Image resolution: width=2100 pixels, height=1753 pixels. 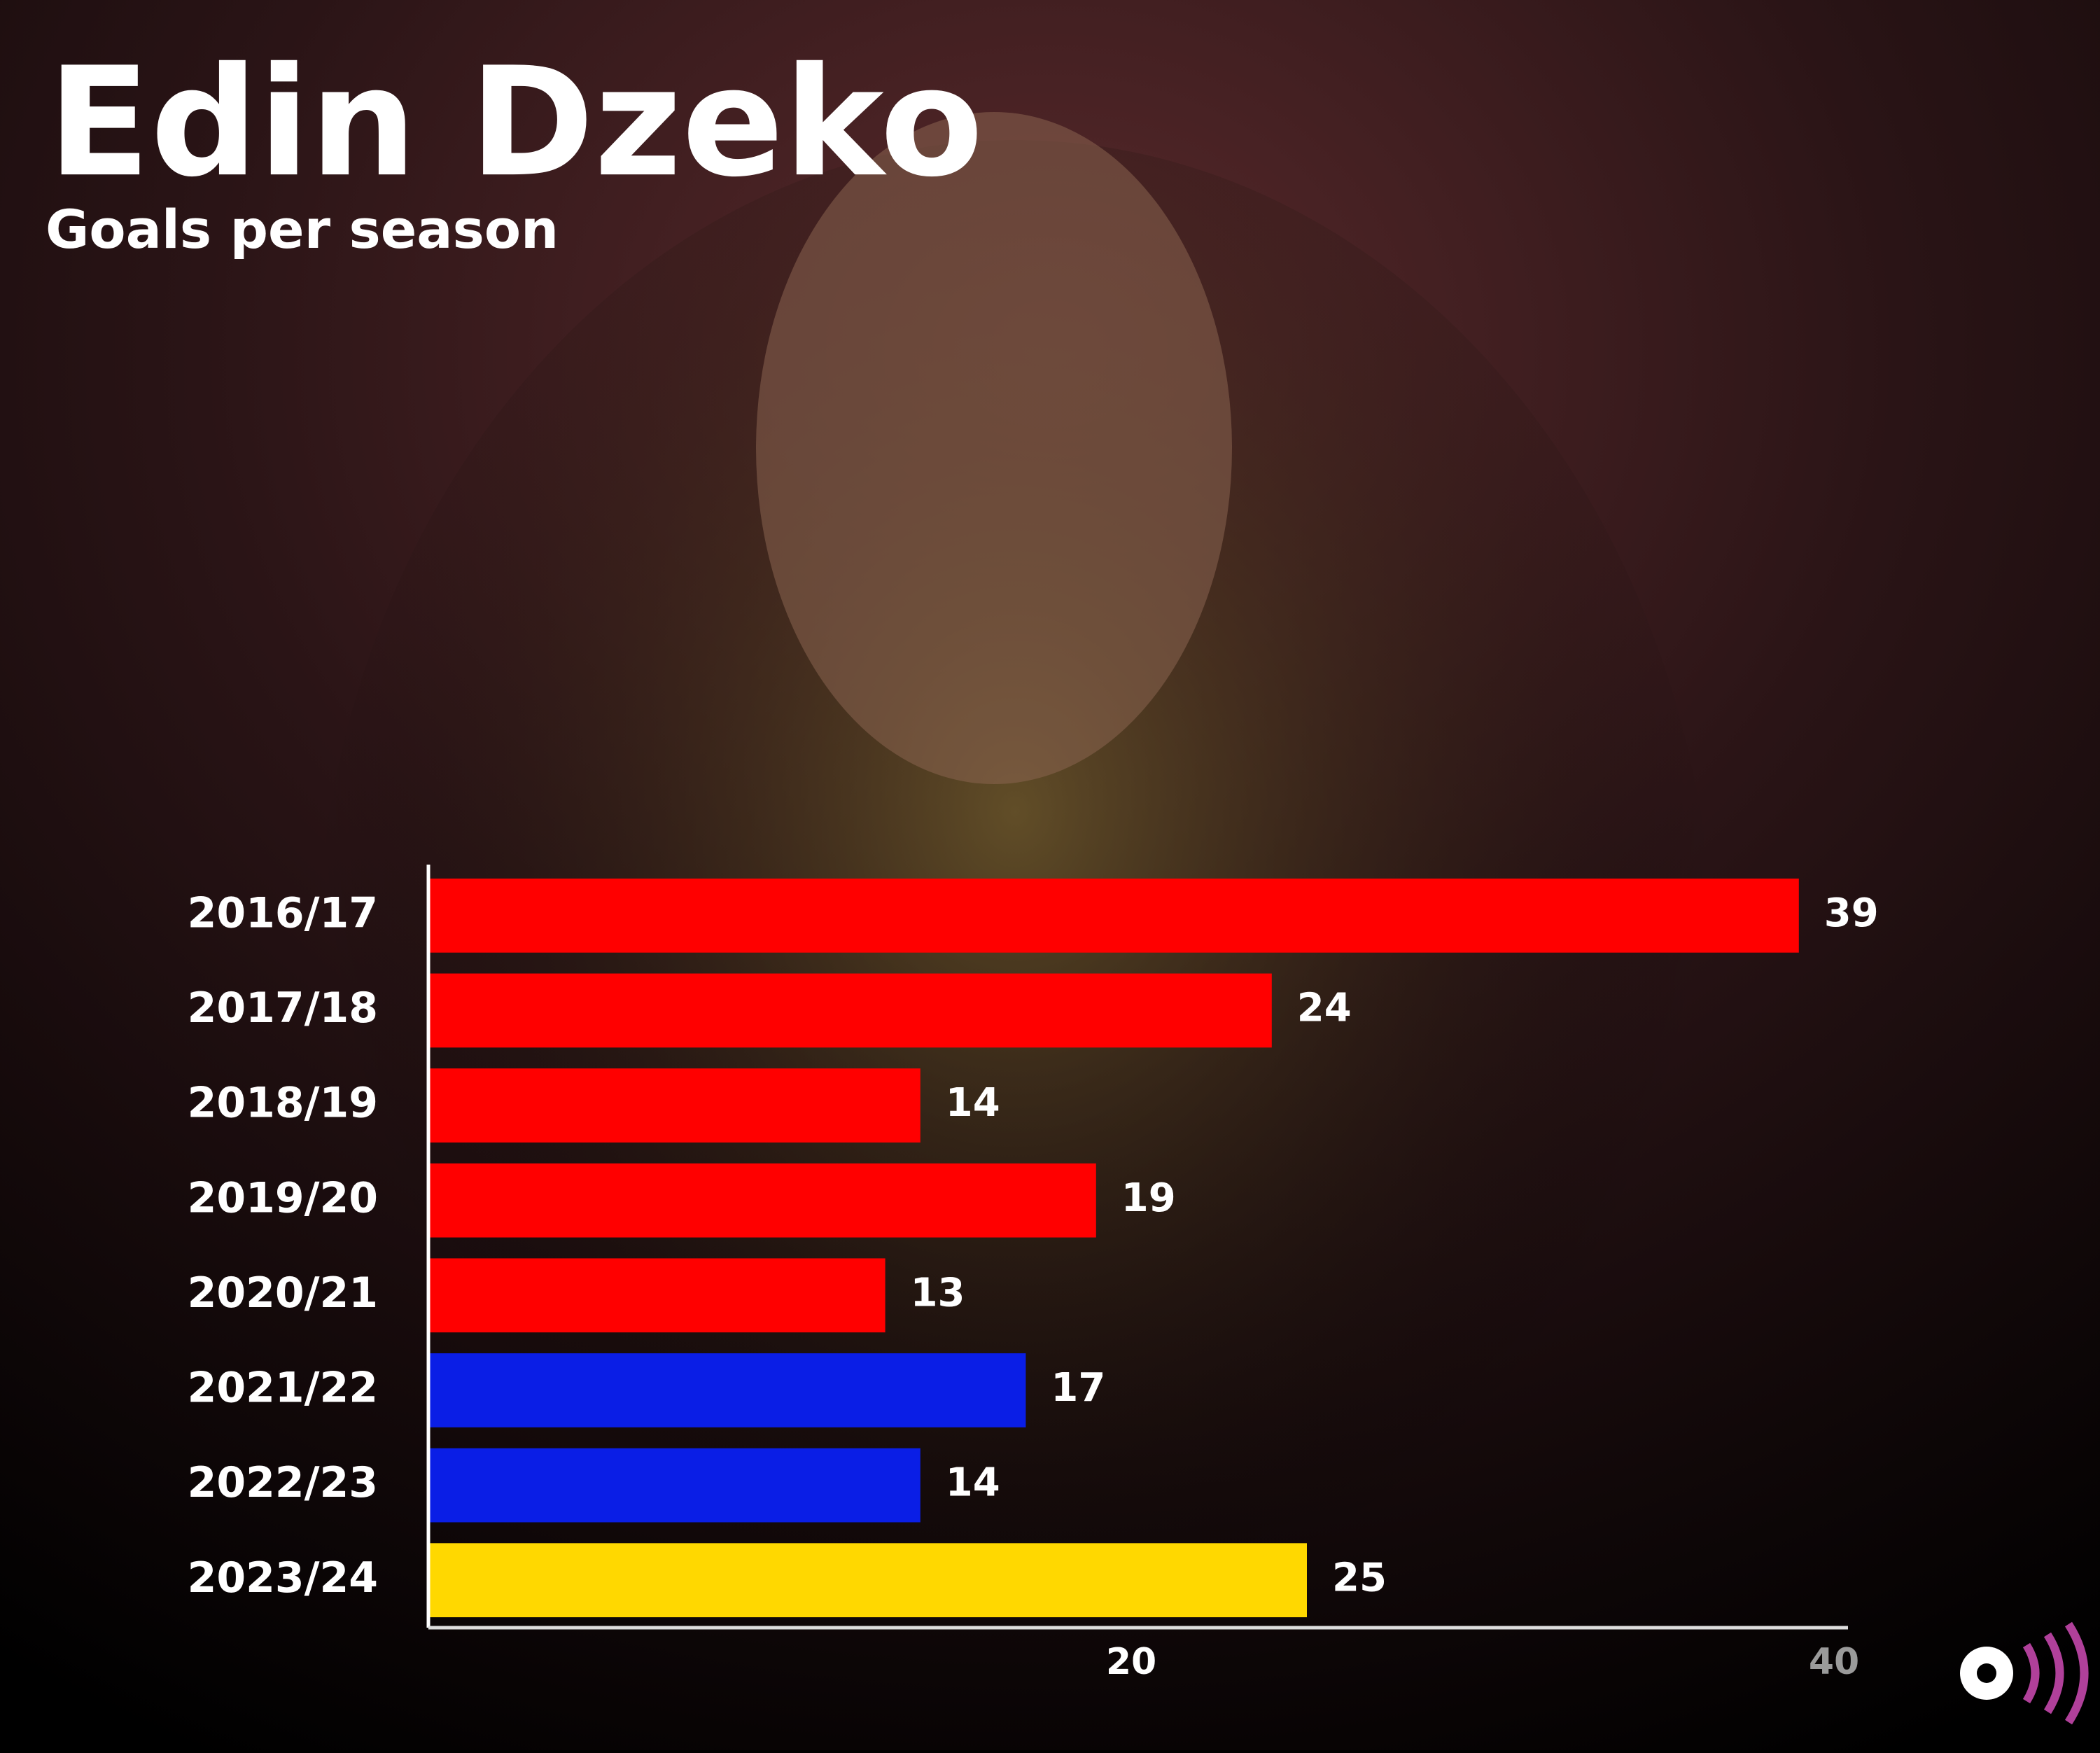 I want to click on player-head, so click(x=994, y=448).